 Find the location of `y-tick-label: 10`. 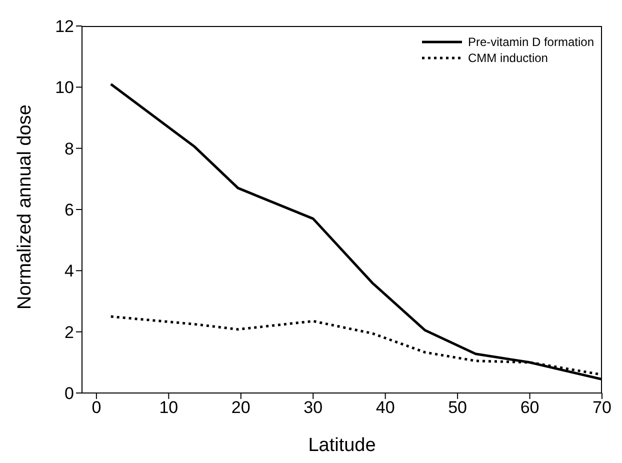

y-tick-label: 10 is located at coordinates (64, 88).